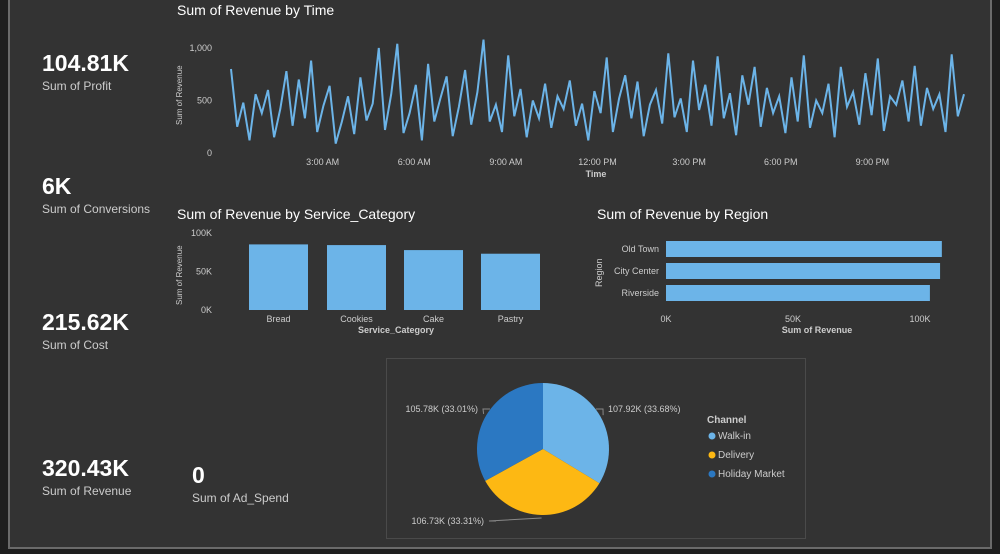  Describe the element at coordinates (77, 86) in the screenshot. I see `kpi-label: Sum of Profit` at that location.